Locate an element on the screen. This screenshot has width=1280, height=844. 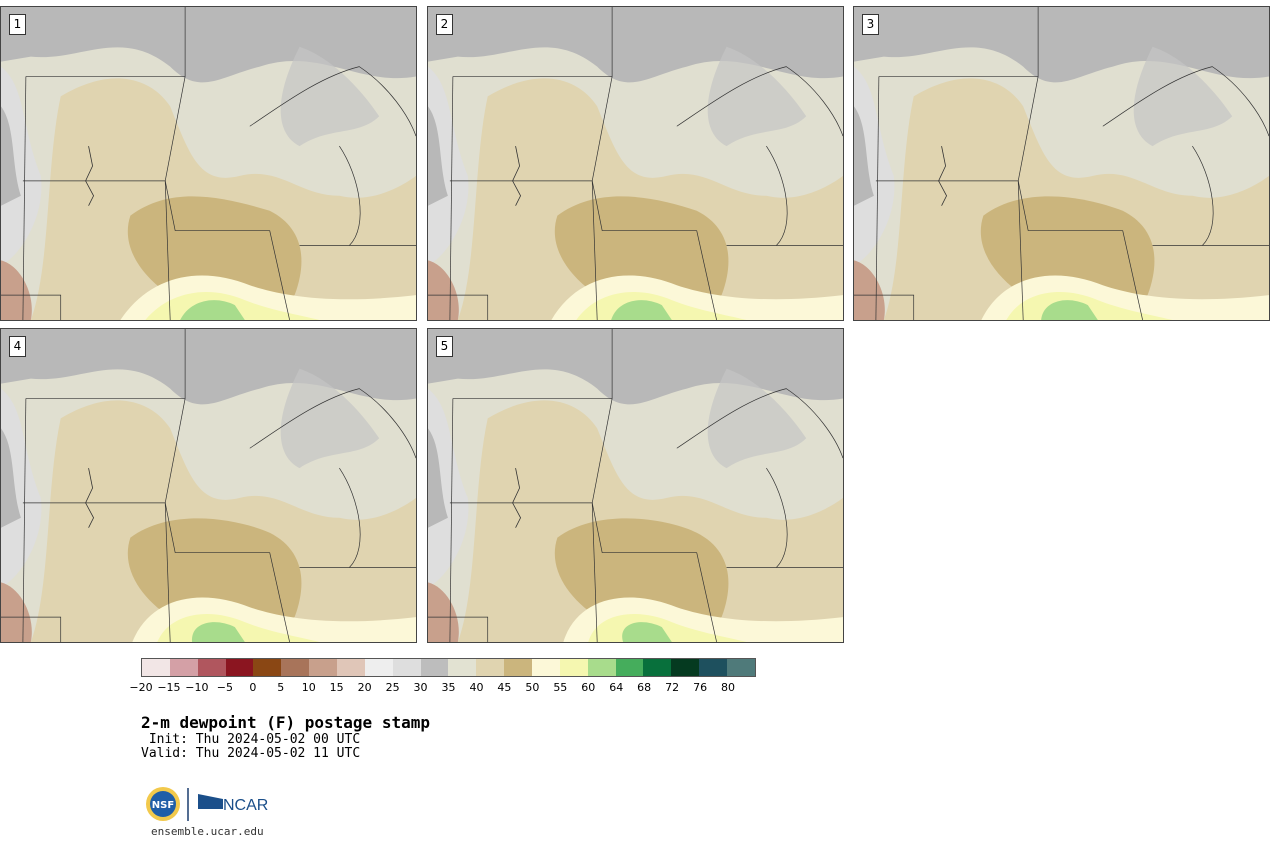
map-panel-2: 2 is located at coordinates (635, 163).